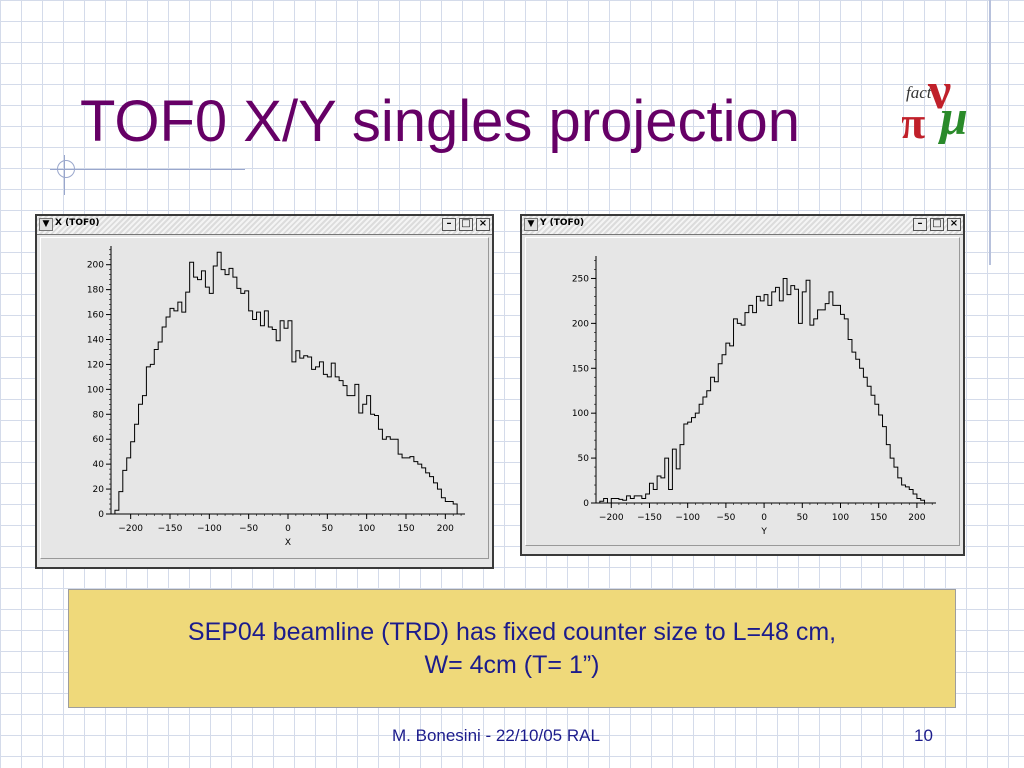 This screenshot has width=1024, height=768. What do you see at coordinates (99, 465) in the screenshot?
I see `y-tick-label: 40` at bounding box center [99, 465].